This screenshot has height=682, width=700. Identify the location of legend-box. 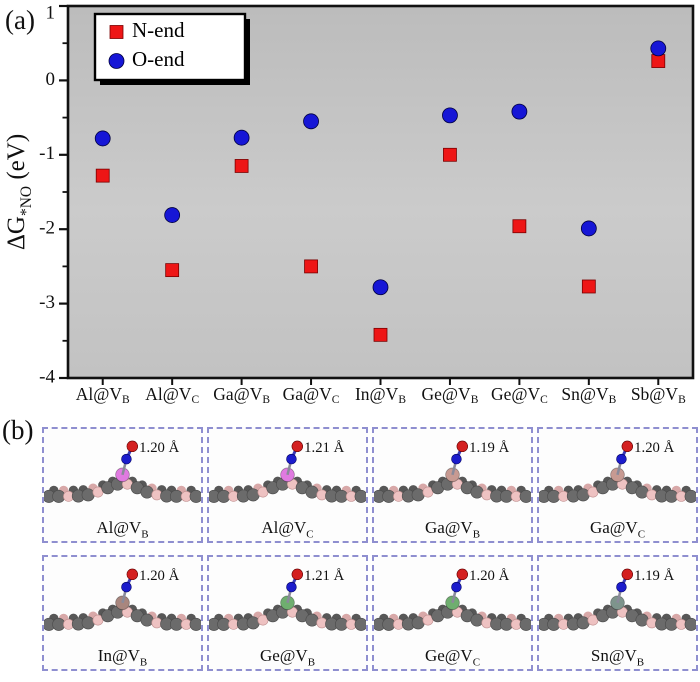
(170, 47).